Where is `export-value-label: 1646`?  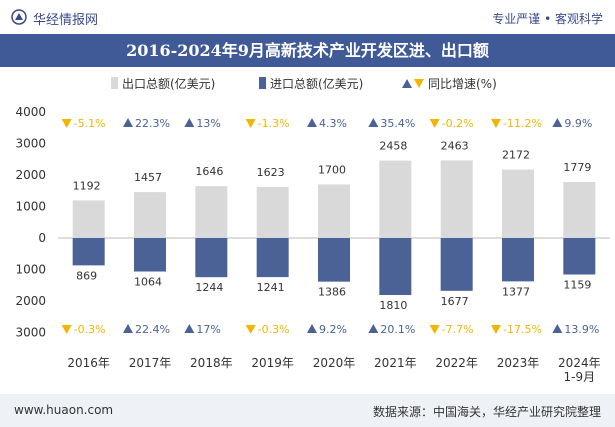 export-value-label: 1646 is located at coordinates (209, 171).